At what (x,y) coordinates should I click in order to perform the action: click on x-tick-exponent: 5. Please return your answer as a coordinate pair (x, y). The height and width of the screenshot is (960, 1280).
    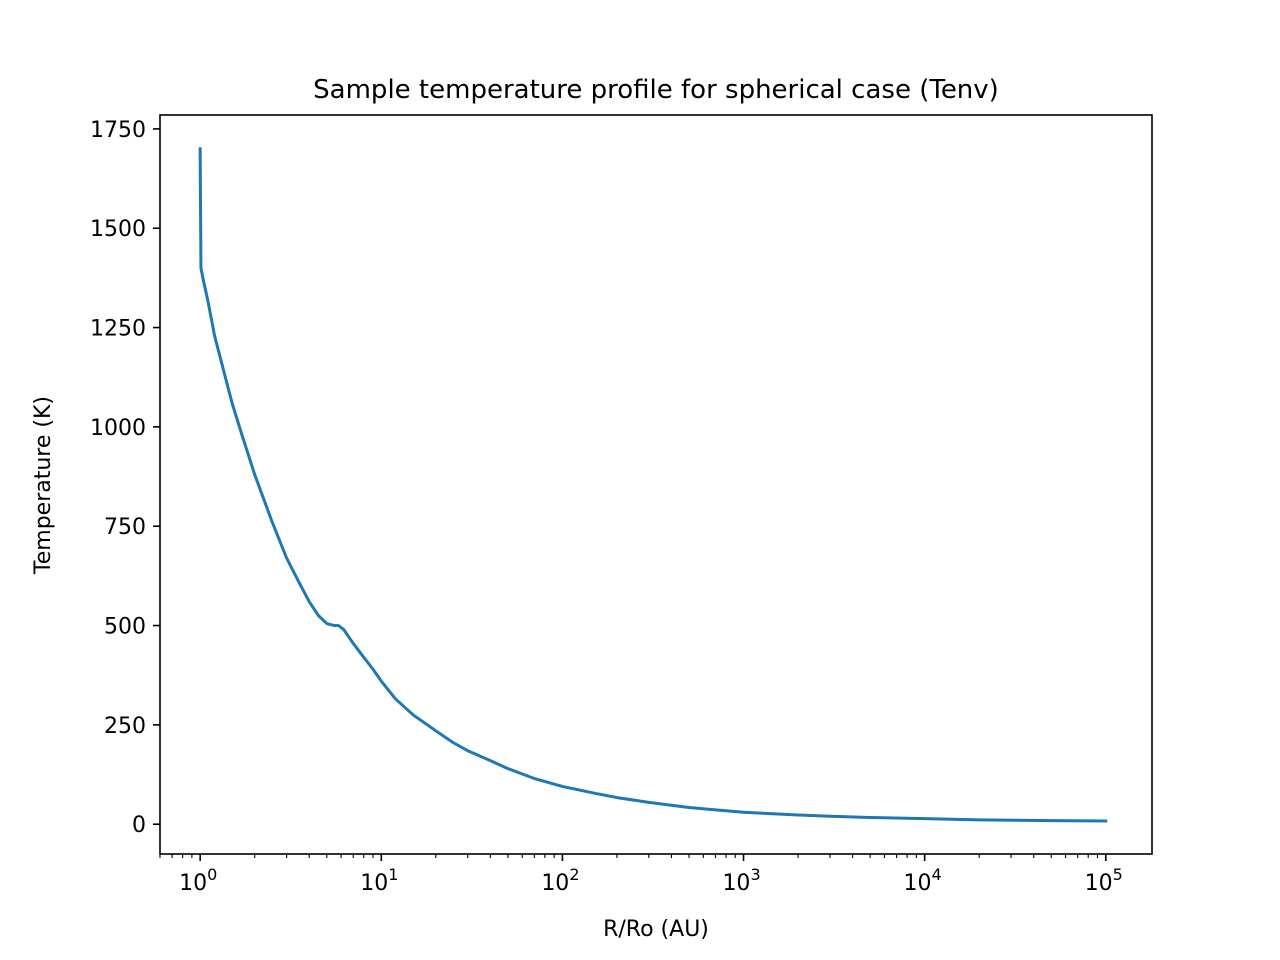
    Looking at the image, I should click on (1118, 874).